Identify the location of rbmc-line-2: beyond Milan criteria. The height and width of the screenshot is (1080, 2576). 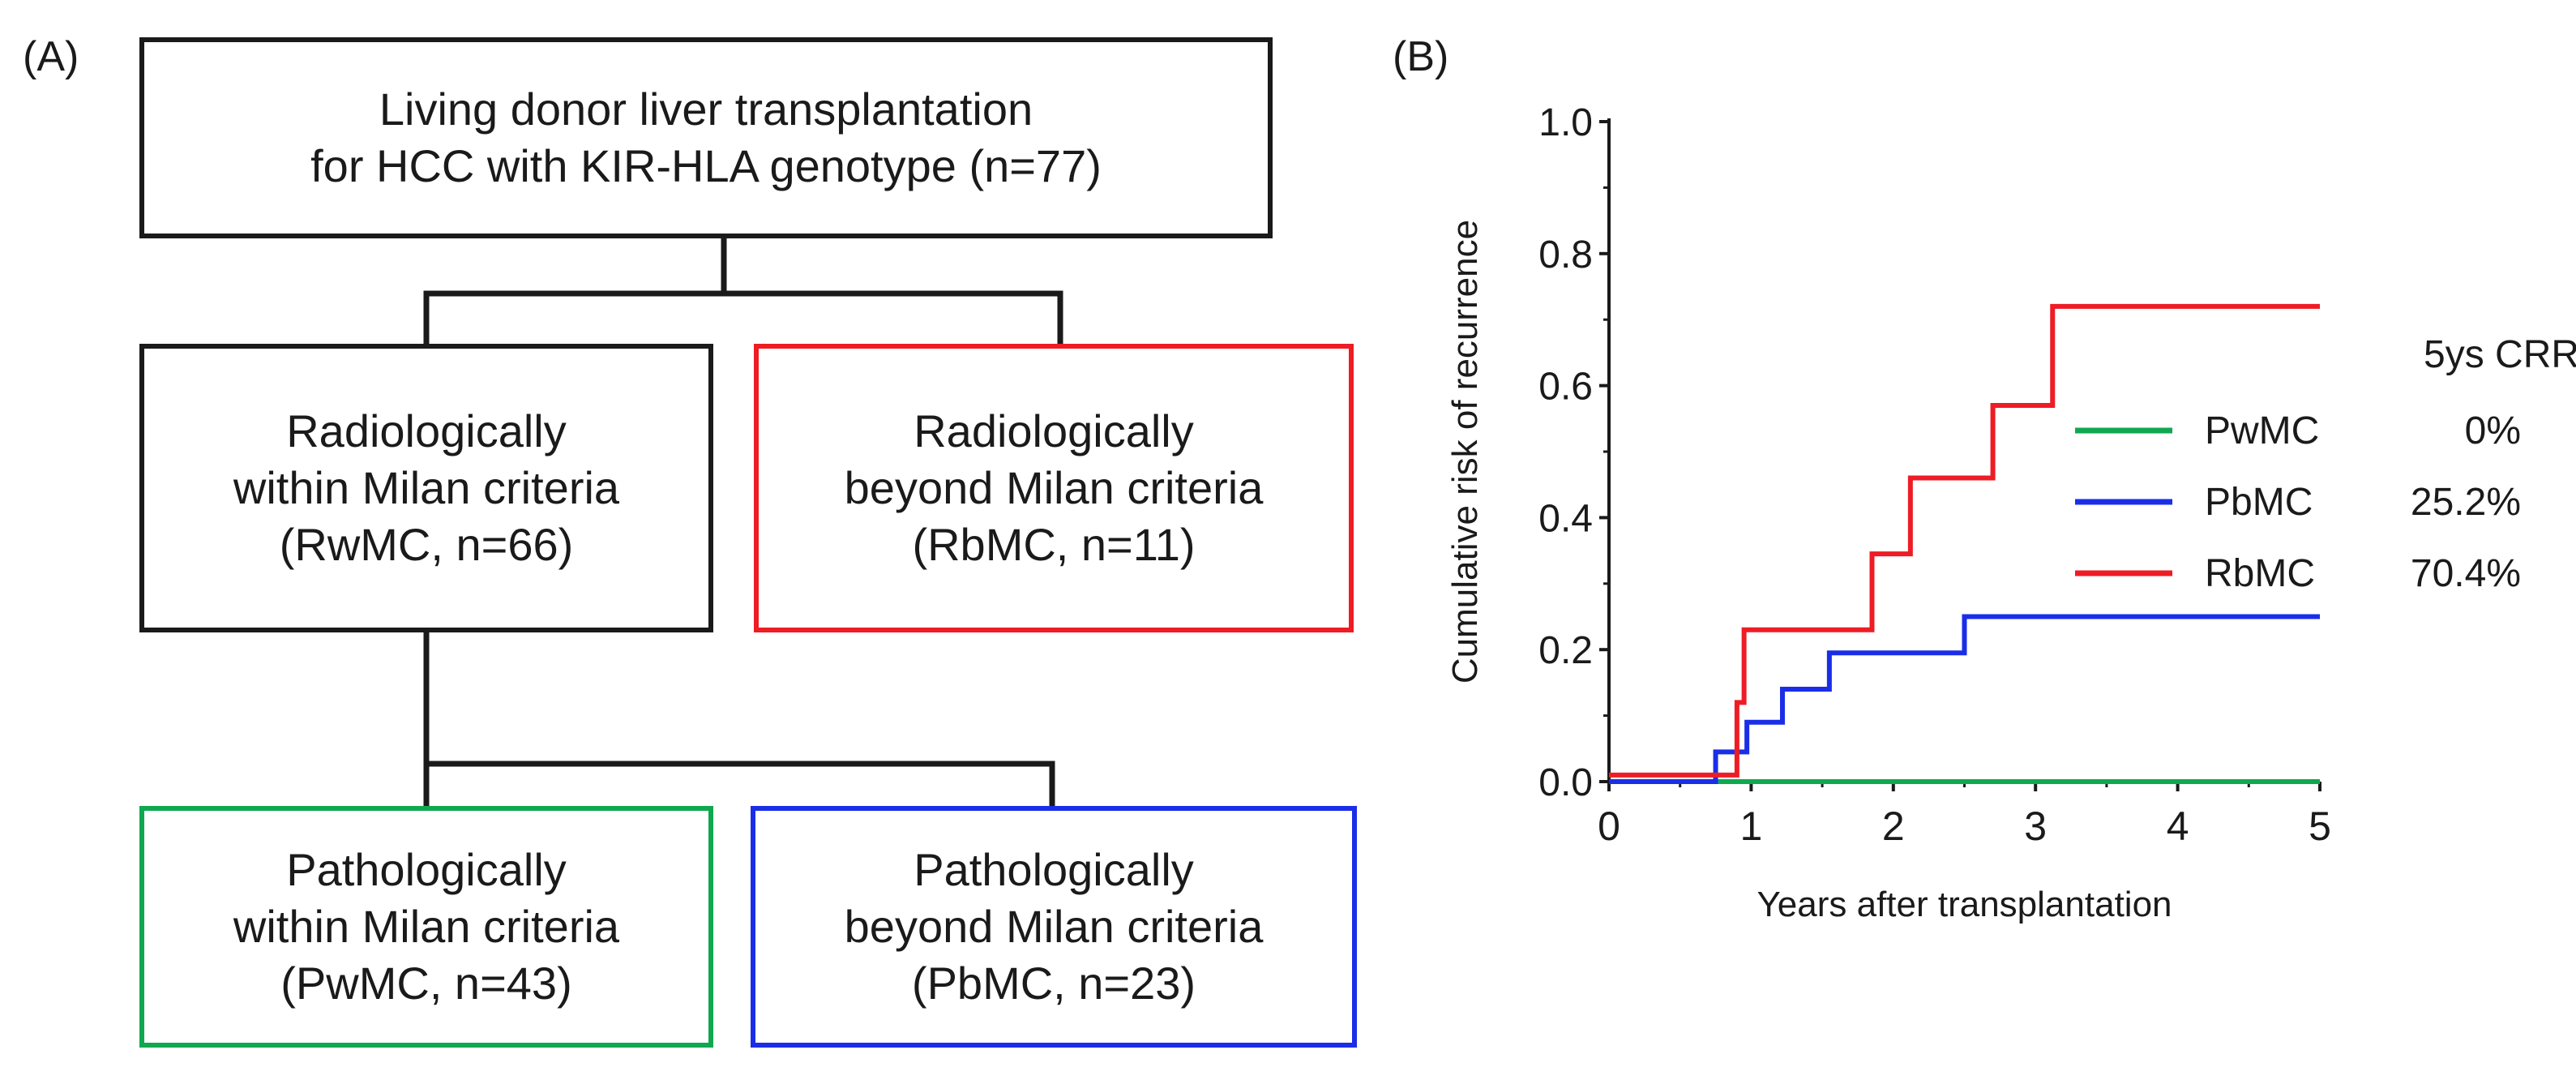
(1054, 487).